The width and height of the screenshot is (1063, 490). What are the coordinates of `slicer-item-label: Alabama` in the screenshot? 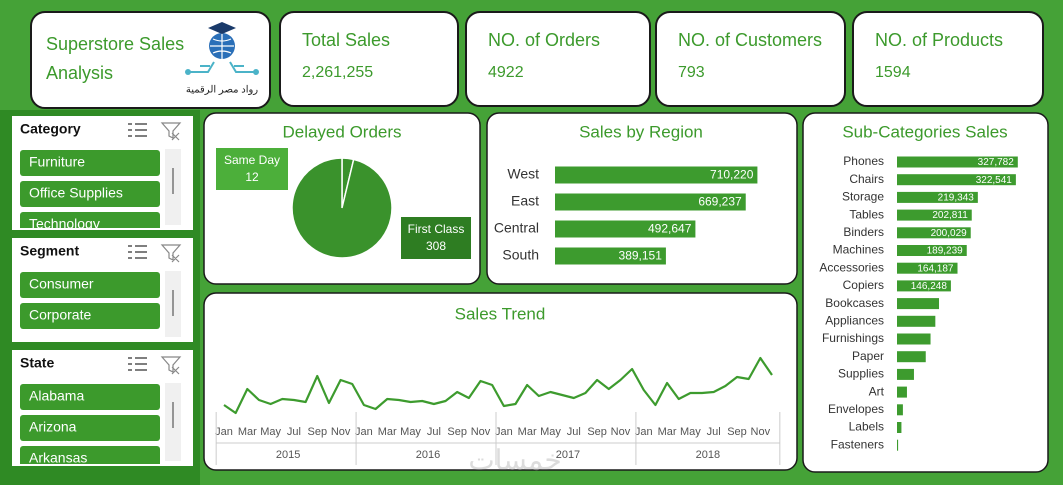 It's located at (56, 396).